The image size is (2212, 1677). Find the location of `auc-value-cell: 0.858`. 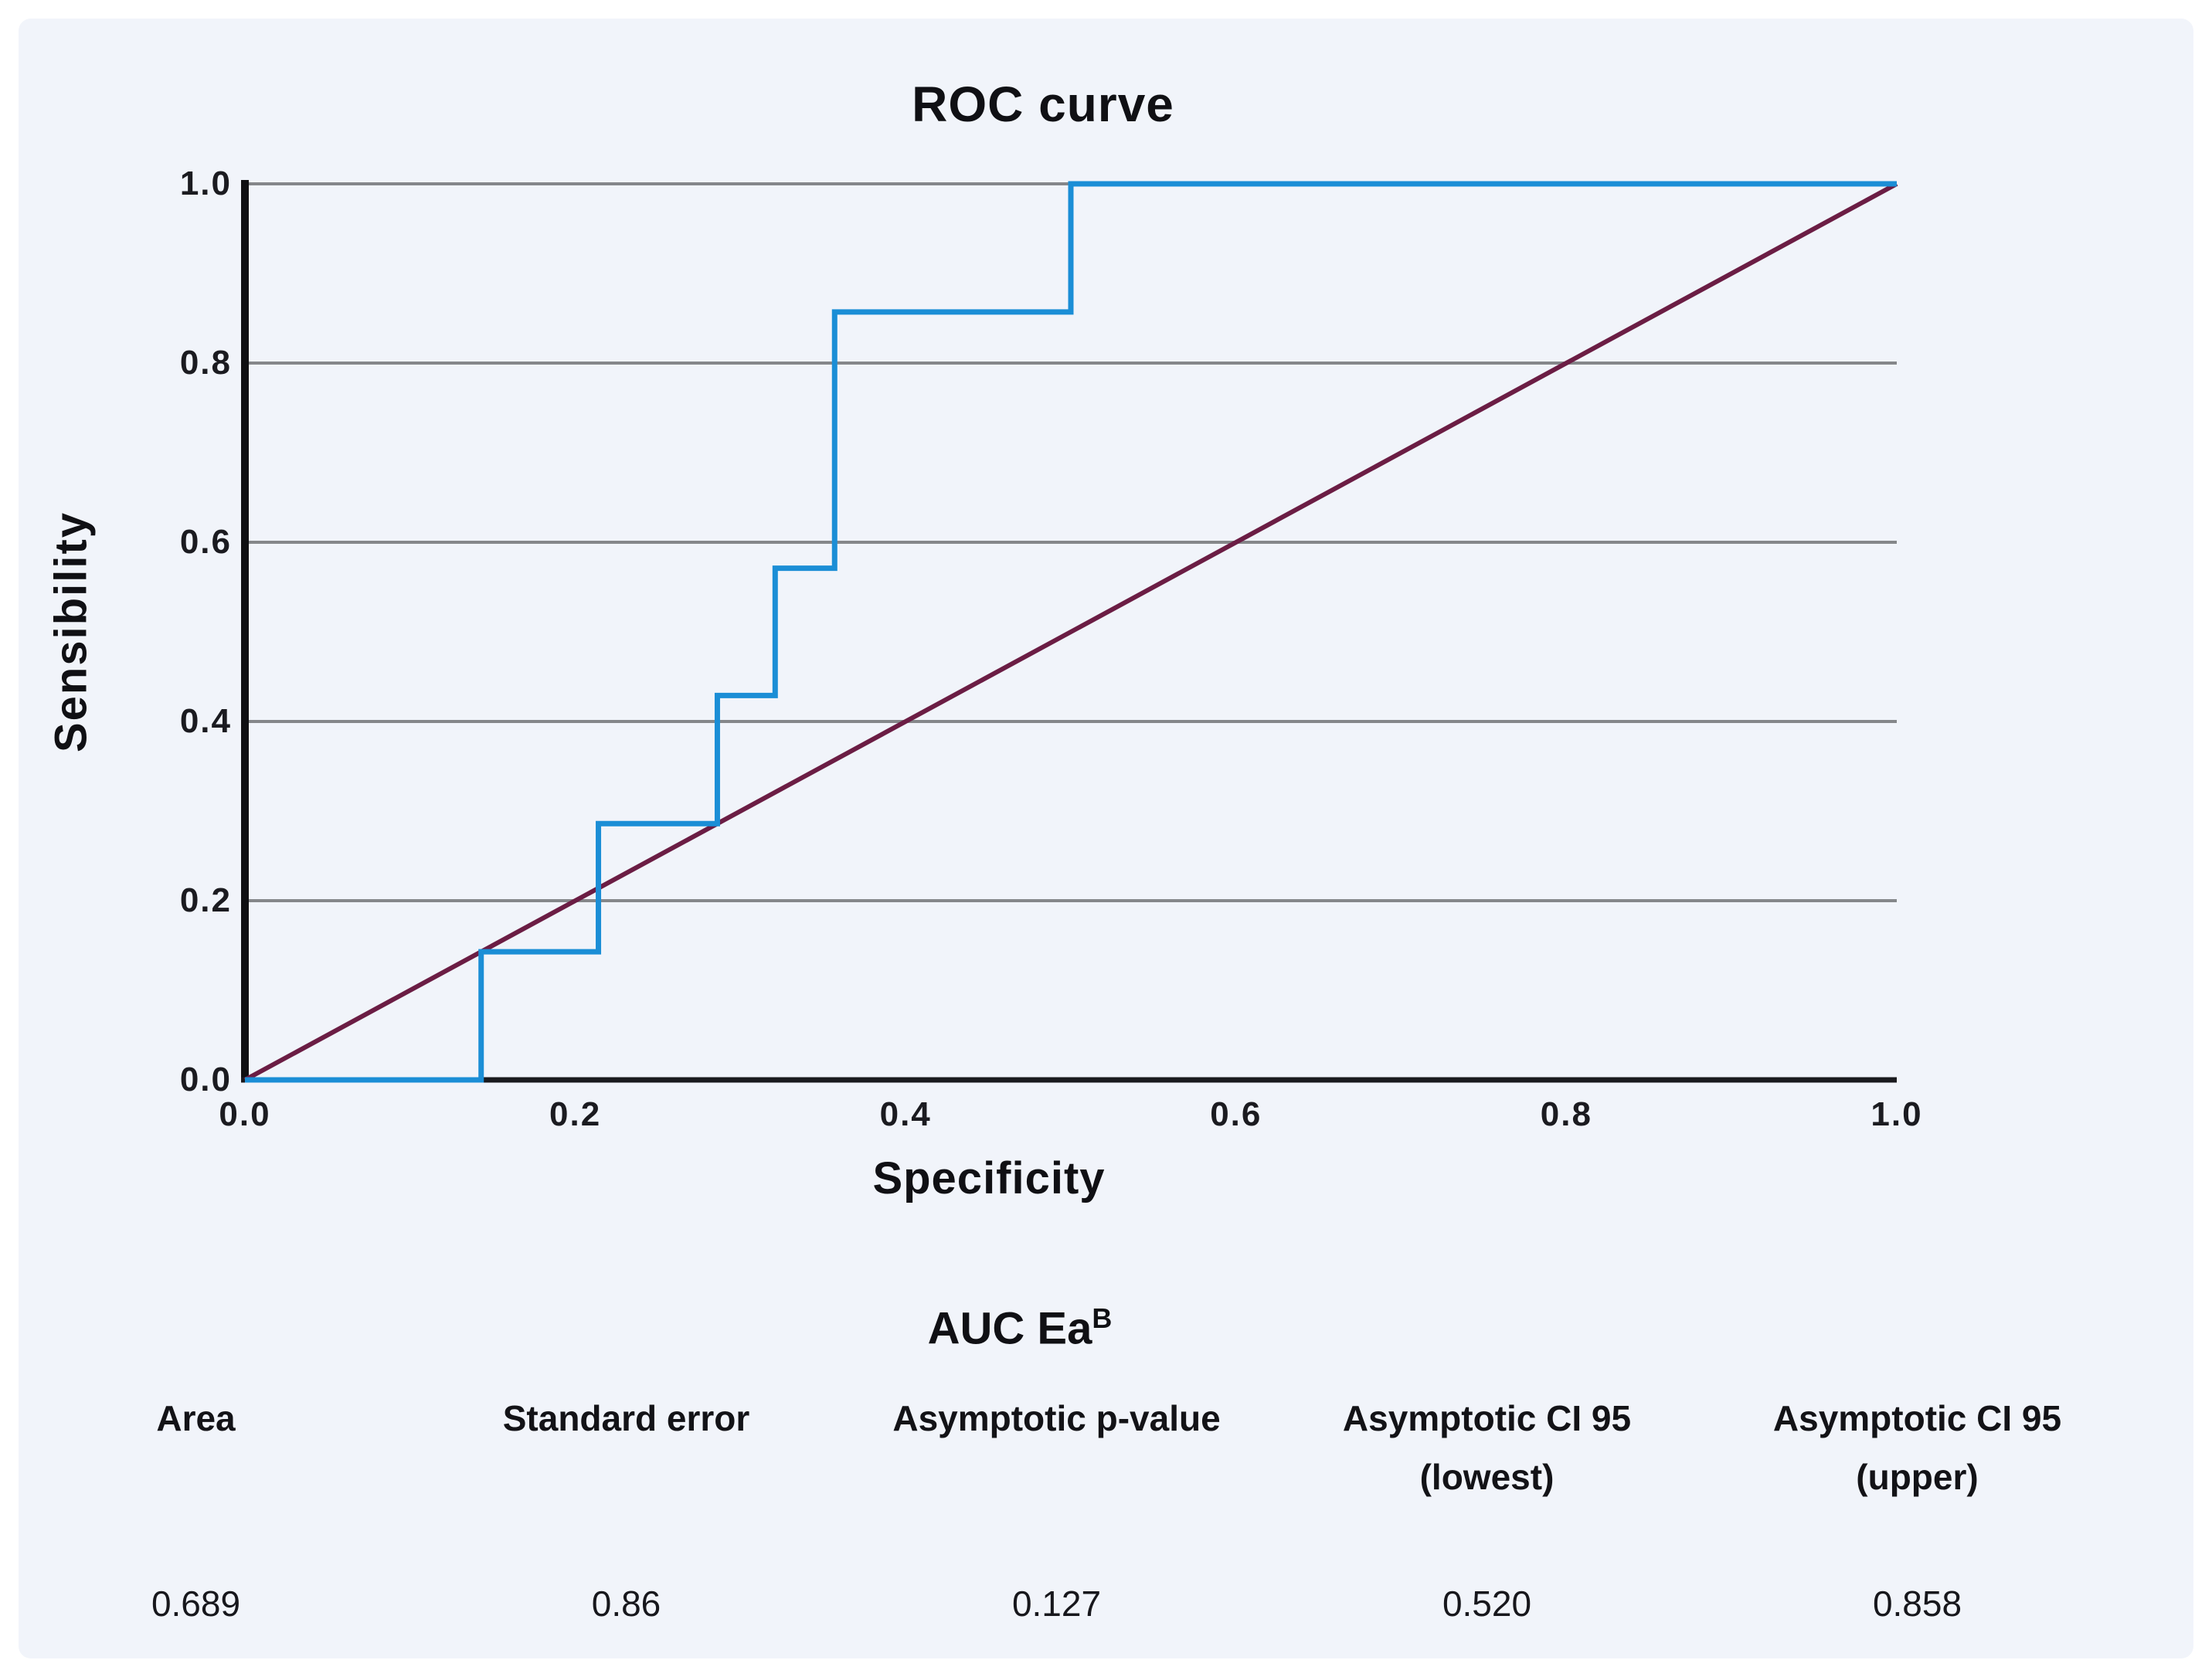

auc-value-cell: 0.858 is located at coordinates (1917, 1603).